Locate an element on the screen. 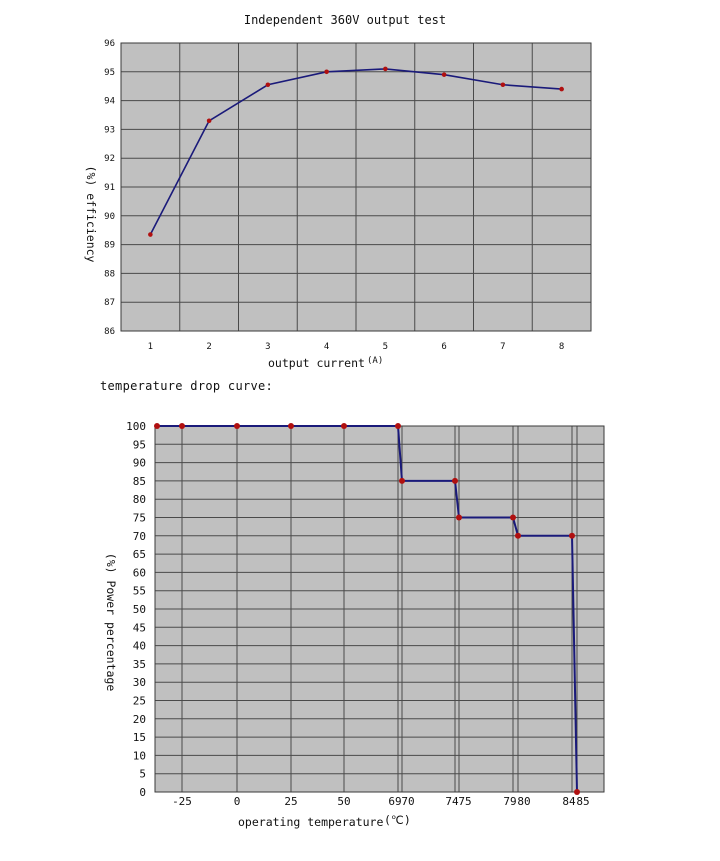 The width and height of the screenshot is (720, 861). y-tick-label: 50 is located at coordinates (139, 609).